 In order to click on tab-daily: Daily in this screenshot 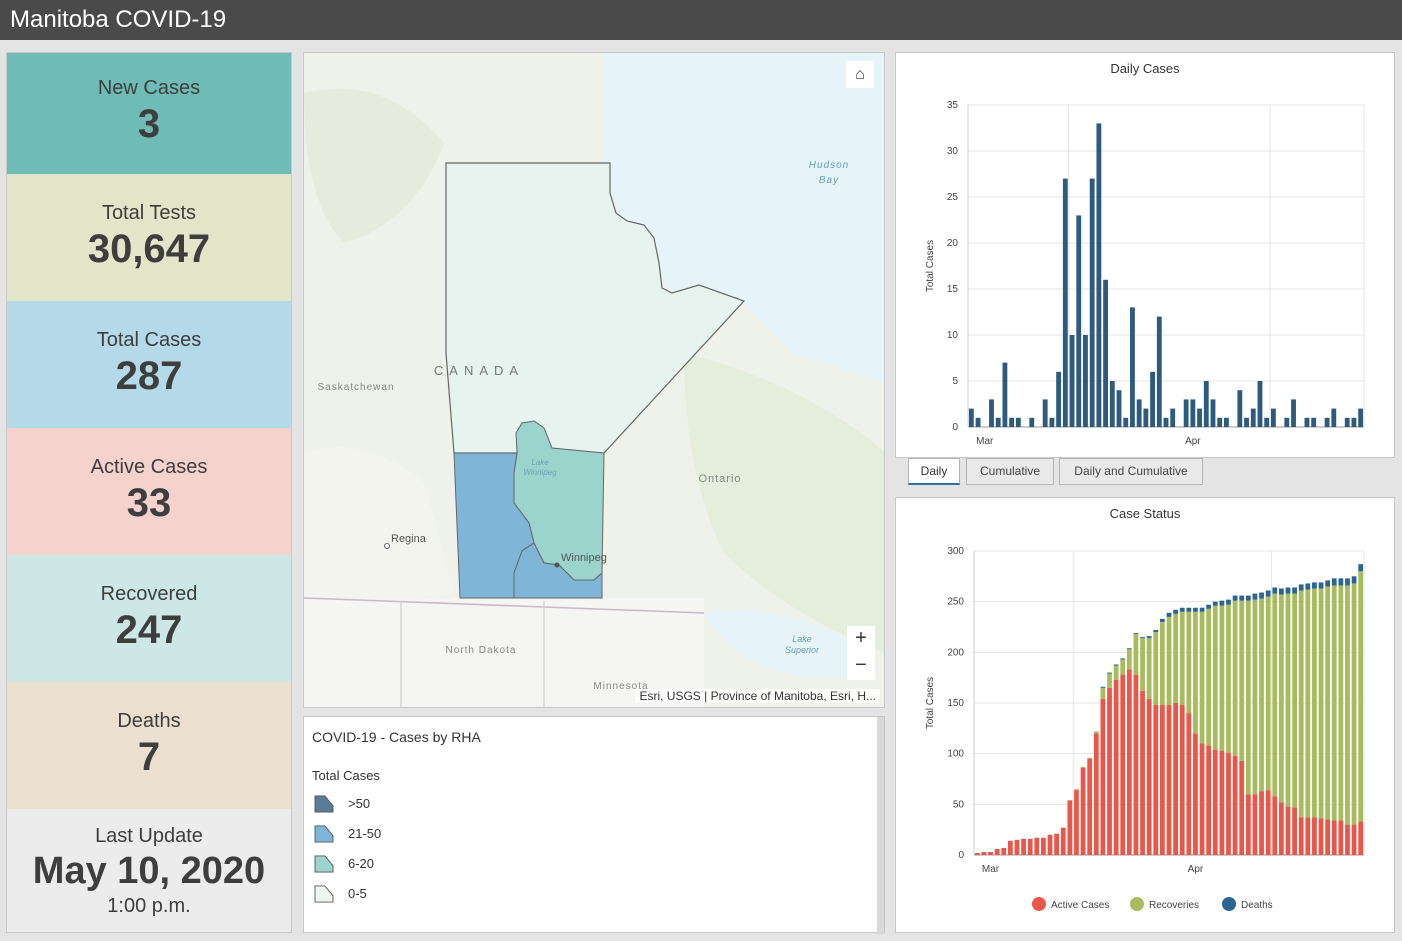, I will do `click(934, 471)`.